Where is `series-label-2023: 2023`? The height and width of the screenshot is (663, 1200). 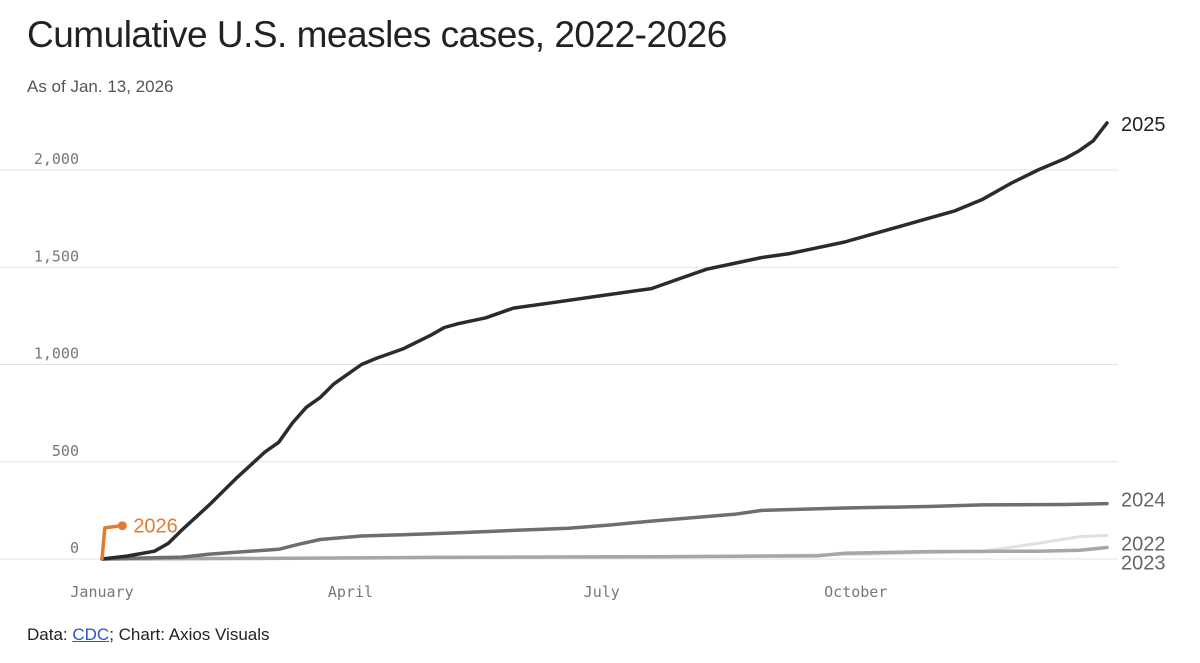 series-label-2023: 2023 is located at coordinates (1143, 564).